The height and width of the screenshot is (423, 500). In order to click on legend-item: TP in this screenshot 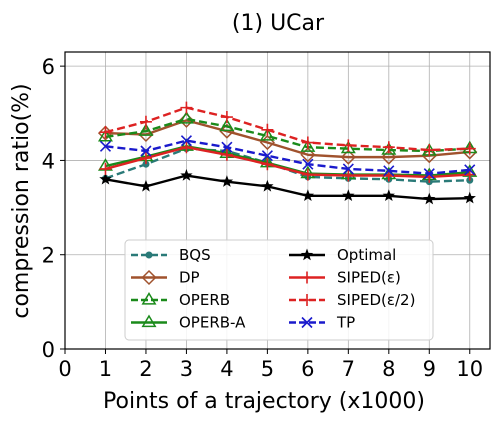, I will do `click(322, 323)`.